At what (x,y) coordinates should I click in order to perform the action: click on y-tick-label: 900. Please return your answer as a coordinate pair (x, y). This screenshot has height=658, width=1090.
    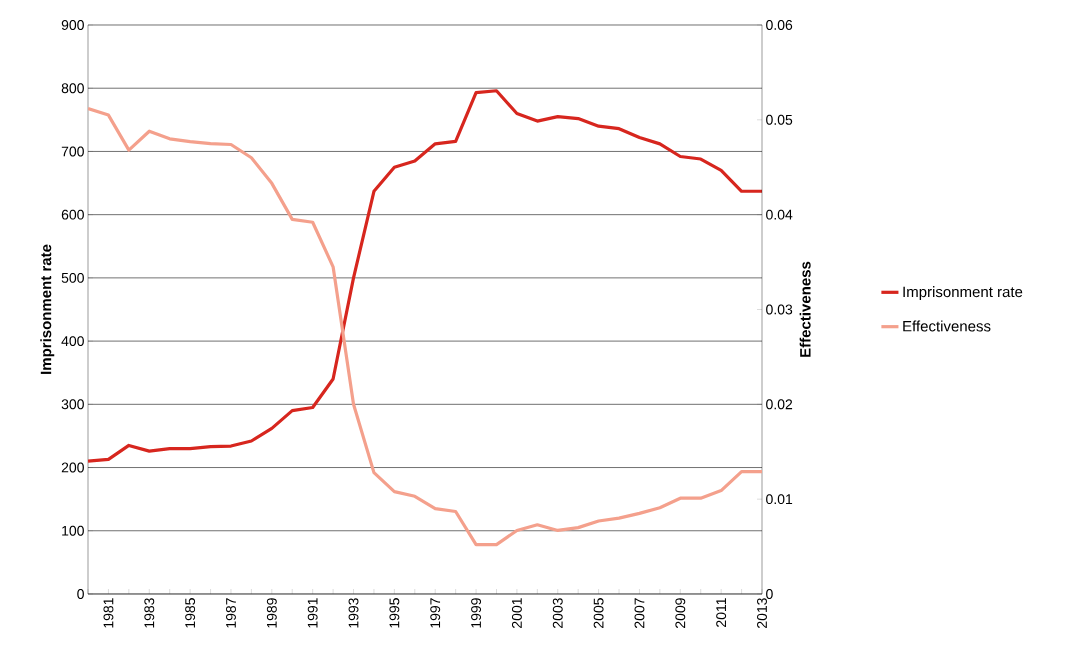
    Looking at the image, I should click on (72, 25).